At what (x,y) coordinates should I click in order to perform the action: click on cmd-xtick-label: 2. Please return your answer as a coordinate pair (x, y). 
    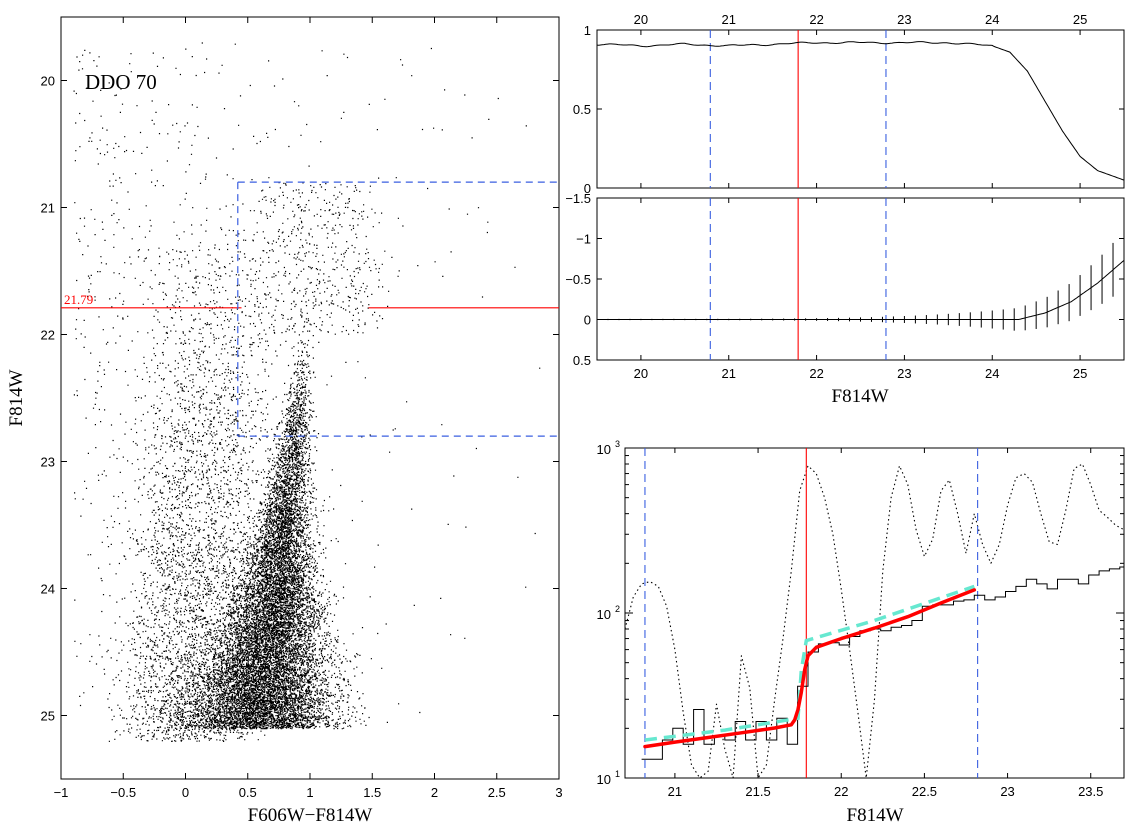
    Looking at the image, I should click on (434, 792).